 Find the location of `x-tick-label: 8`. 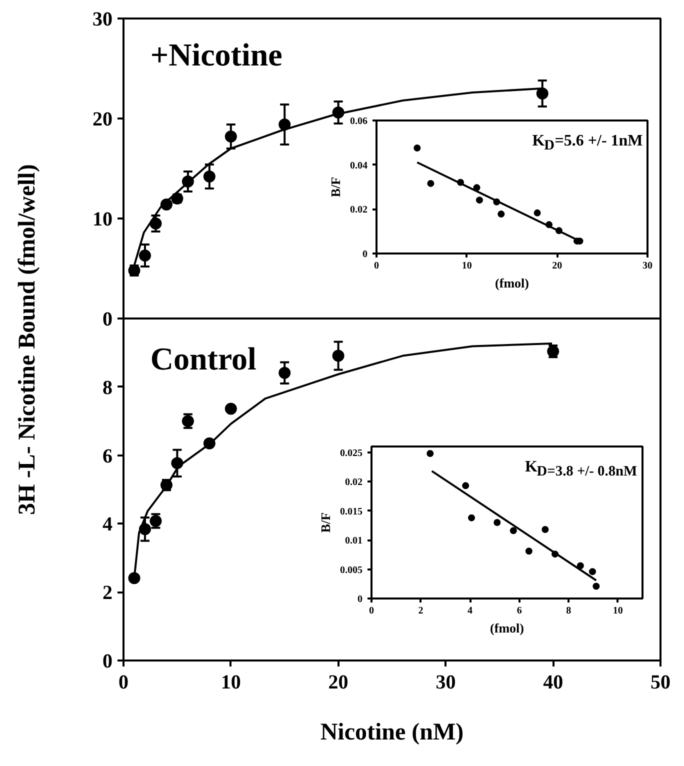

x-tick-label: 8 is located at coordinates (569, 611).